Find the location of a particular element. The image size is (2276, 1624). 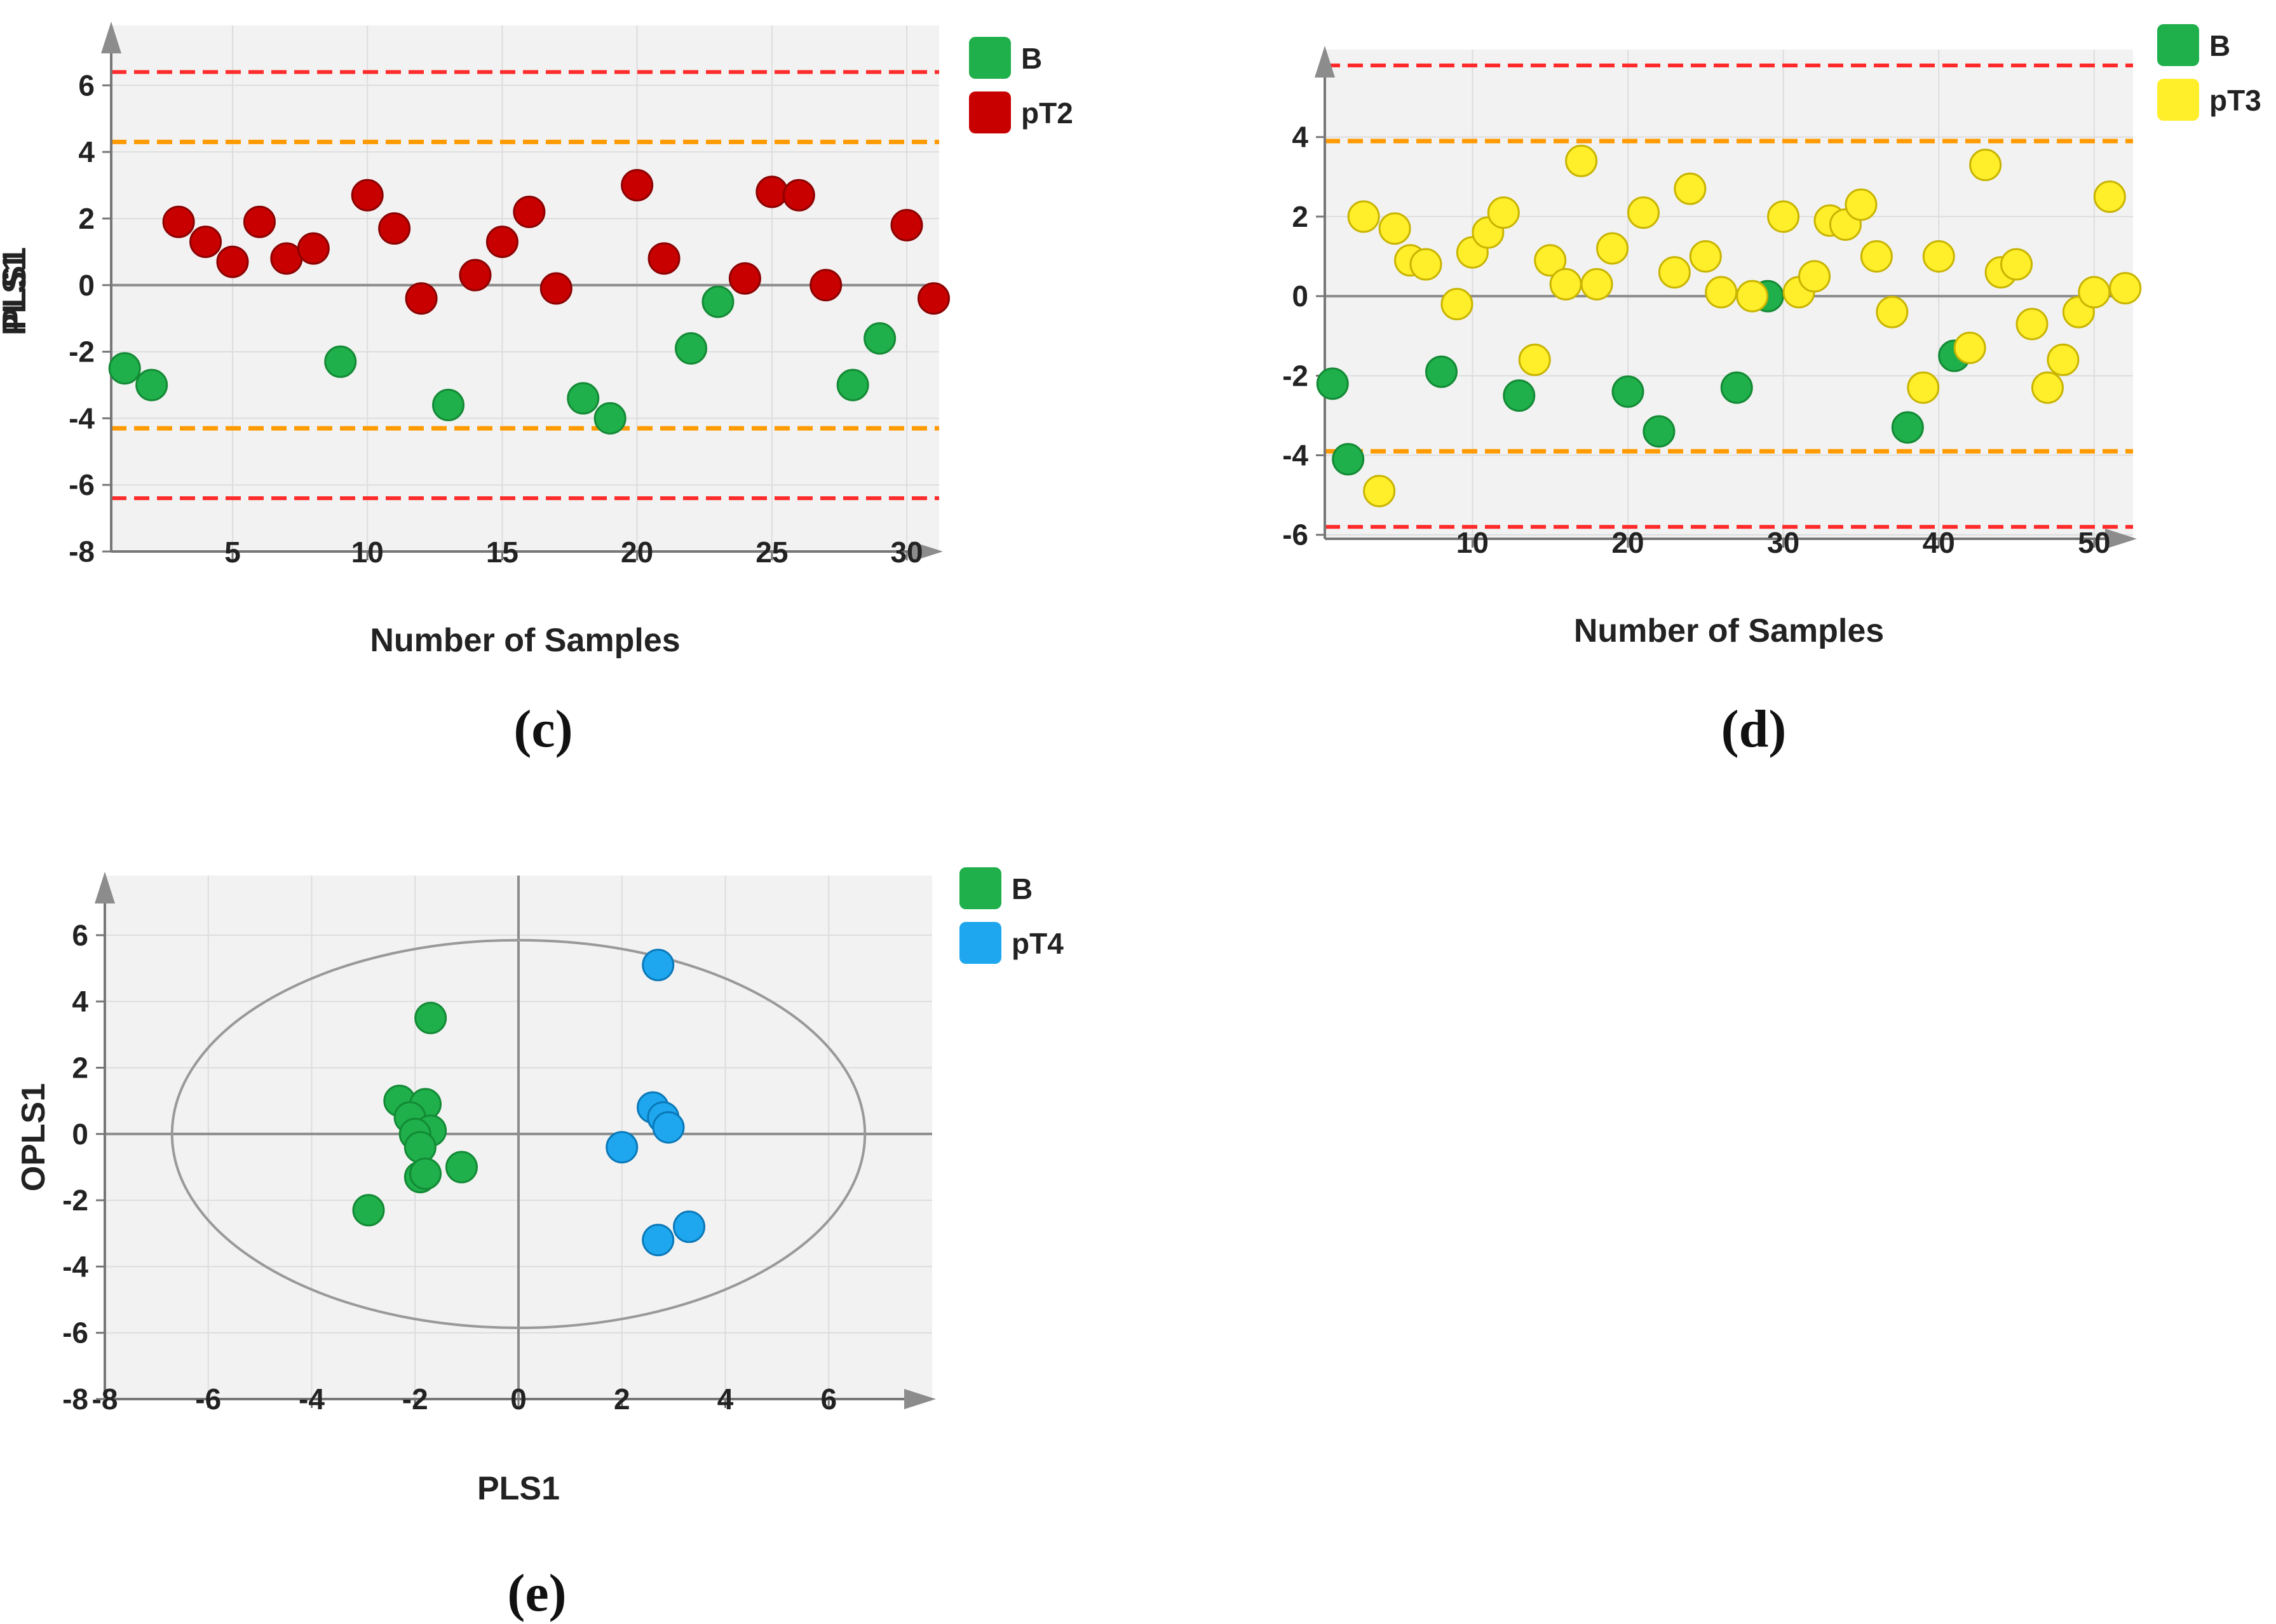

panel-label-e: (e) is located at coordinates (536, 1593).